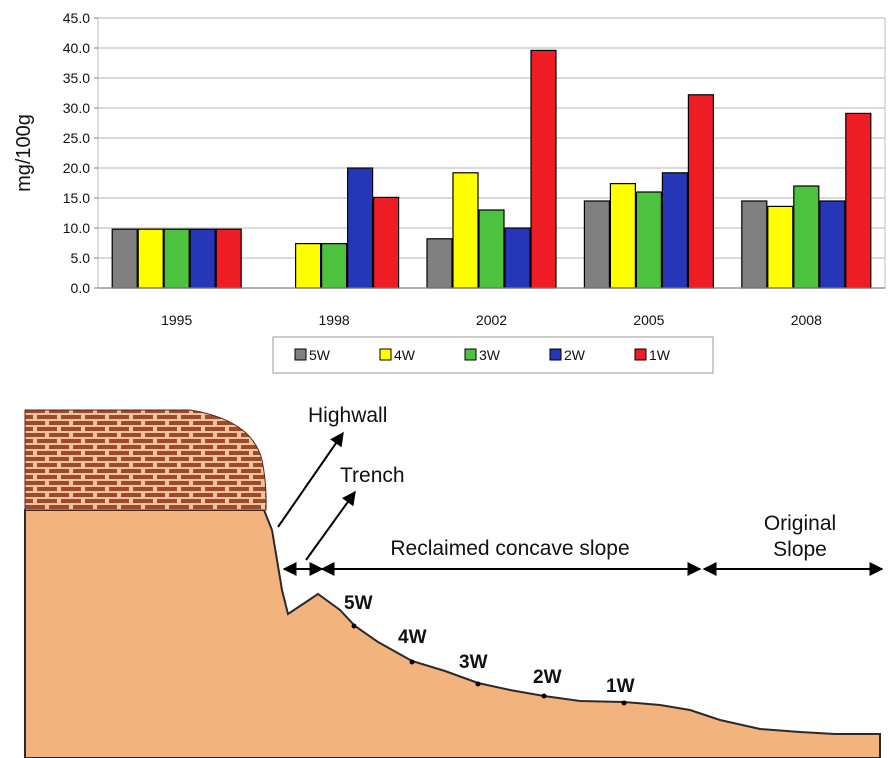 This screenshot has width=889, height=758. What do you see at coordinates (832, 244) in the screenshot?
I see `bar-2w-2008` at bounding box center [832, 244].